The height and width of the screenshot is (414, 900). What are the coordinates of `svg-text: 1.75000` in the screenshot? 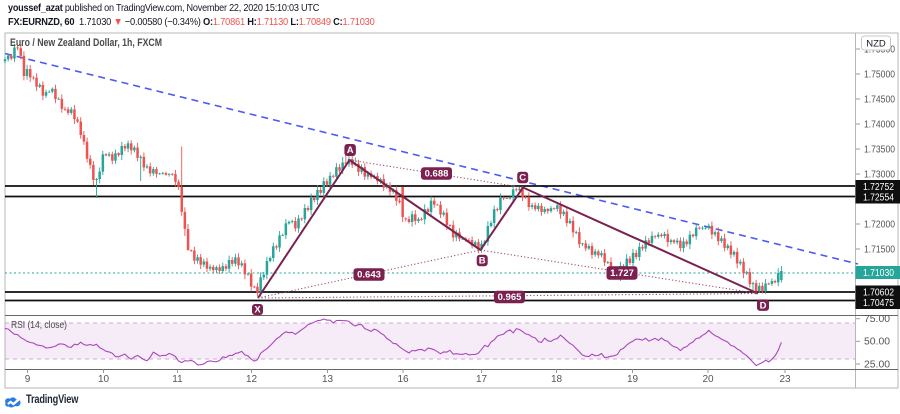 It's located at (879, 74).